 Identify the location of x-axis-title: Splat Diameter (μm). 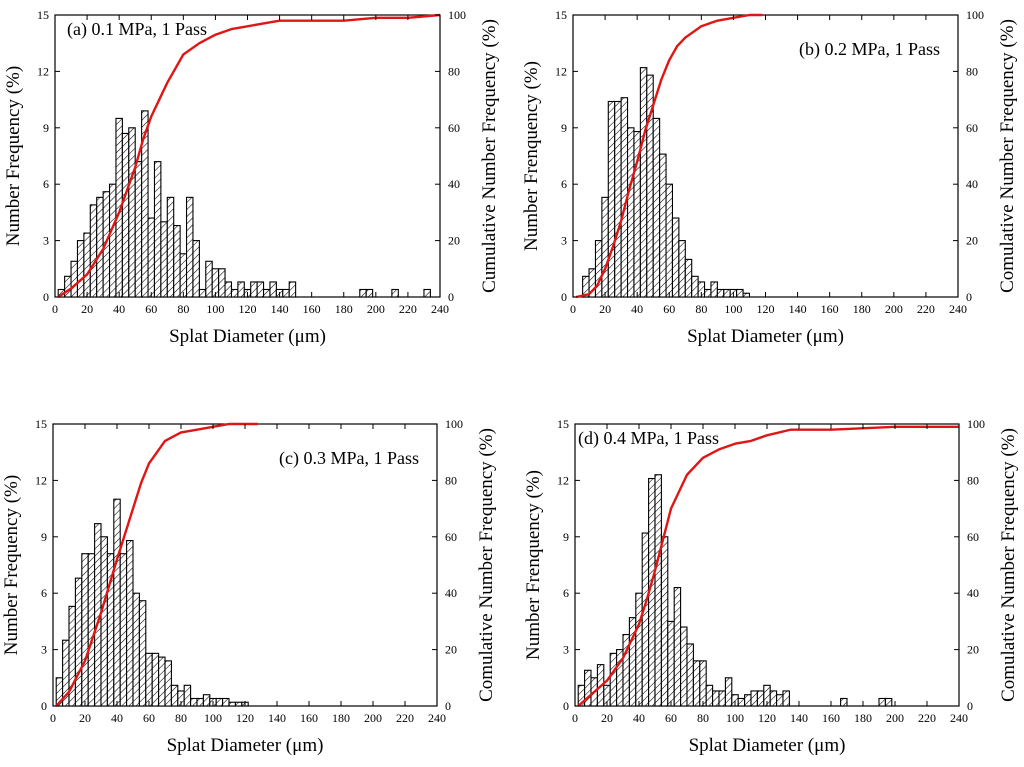
(767, 745).